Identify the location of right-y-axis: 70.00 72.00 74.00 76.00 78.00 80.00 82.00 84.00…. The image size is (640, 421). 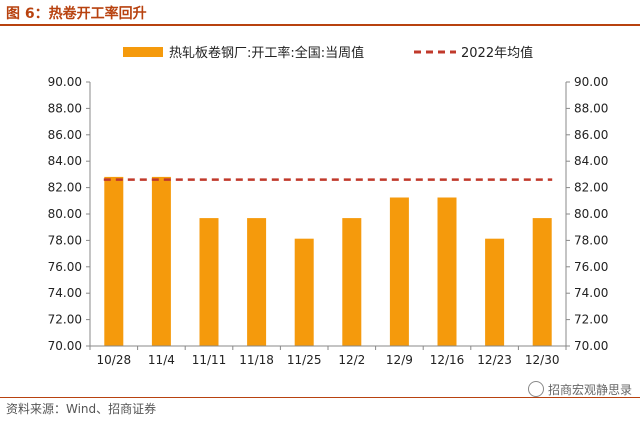
(586, 214).